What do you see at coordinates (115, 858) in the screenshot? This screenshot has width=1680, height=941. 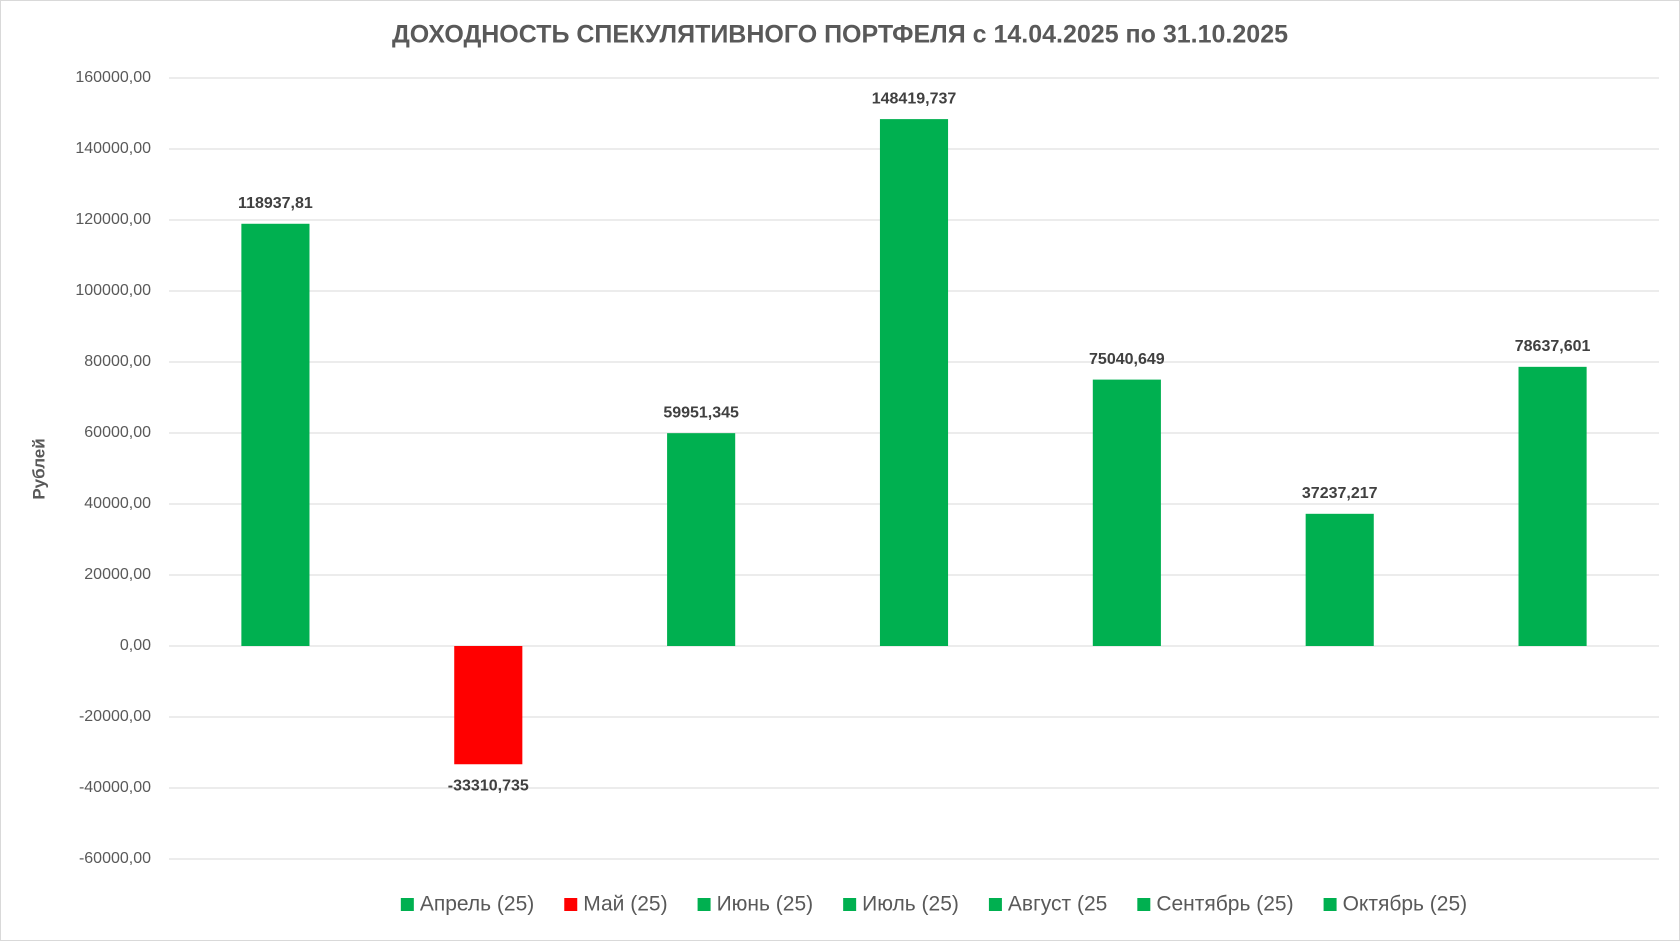 I see `y-tick-label: -60000,00` at bounding box center [115, 858].